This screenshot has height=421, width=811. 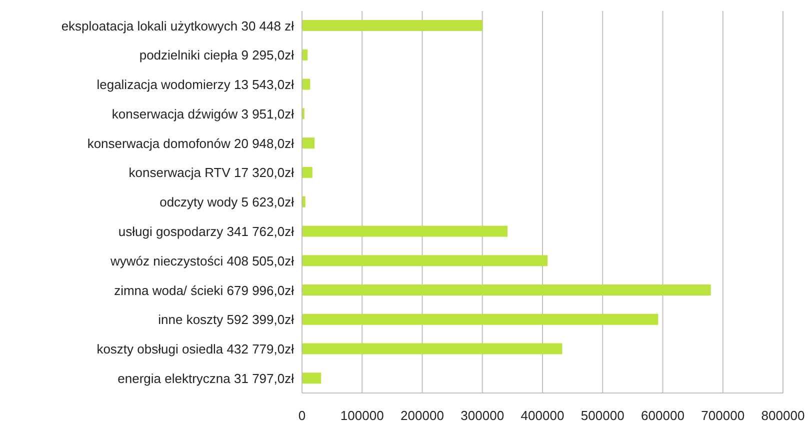 I want to click on x-tick-label: 500000, so click(x=602, y=414).